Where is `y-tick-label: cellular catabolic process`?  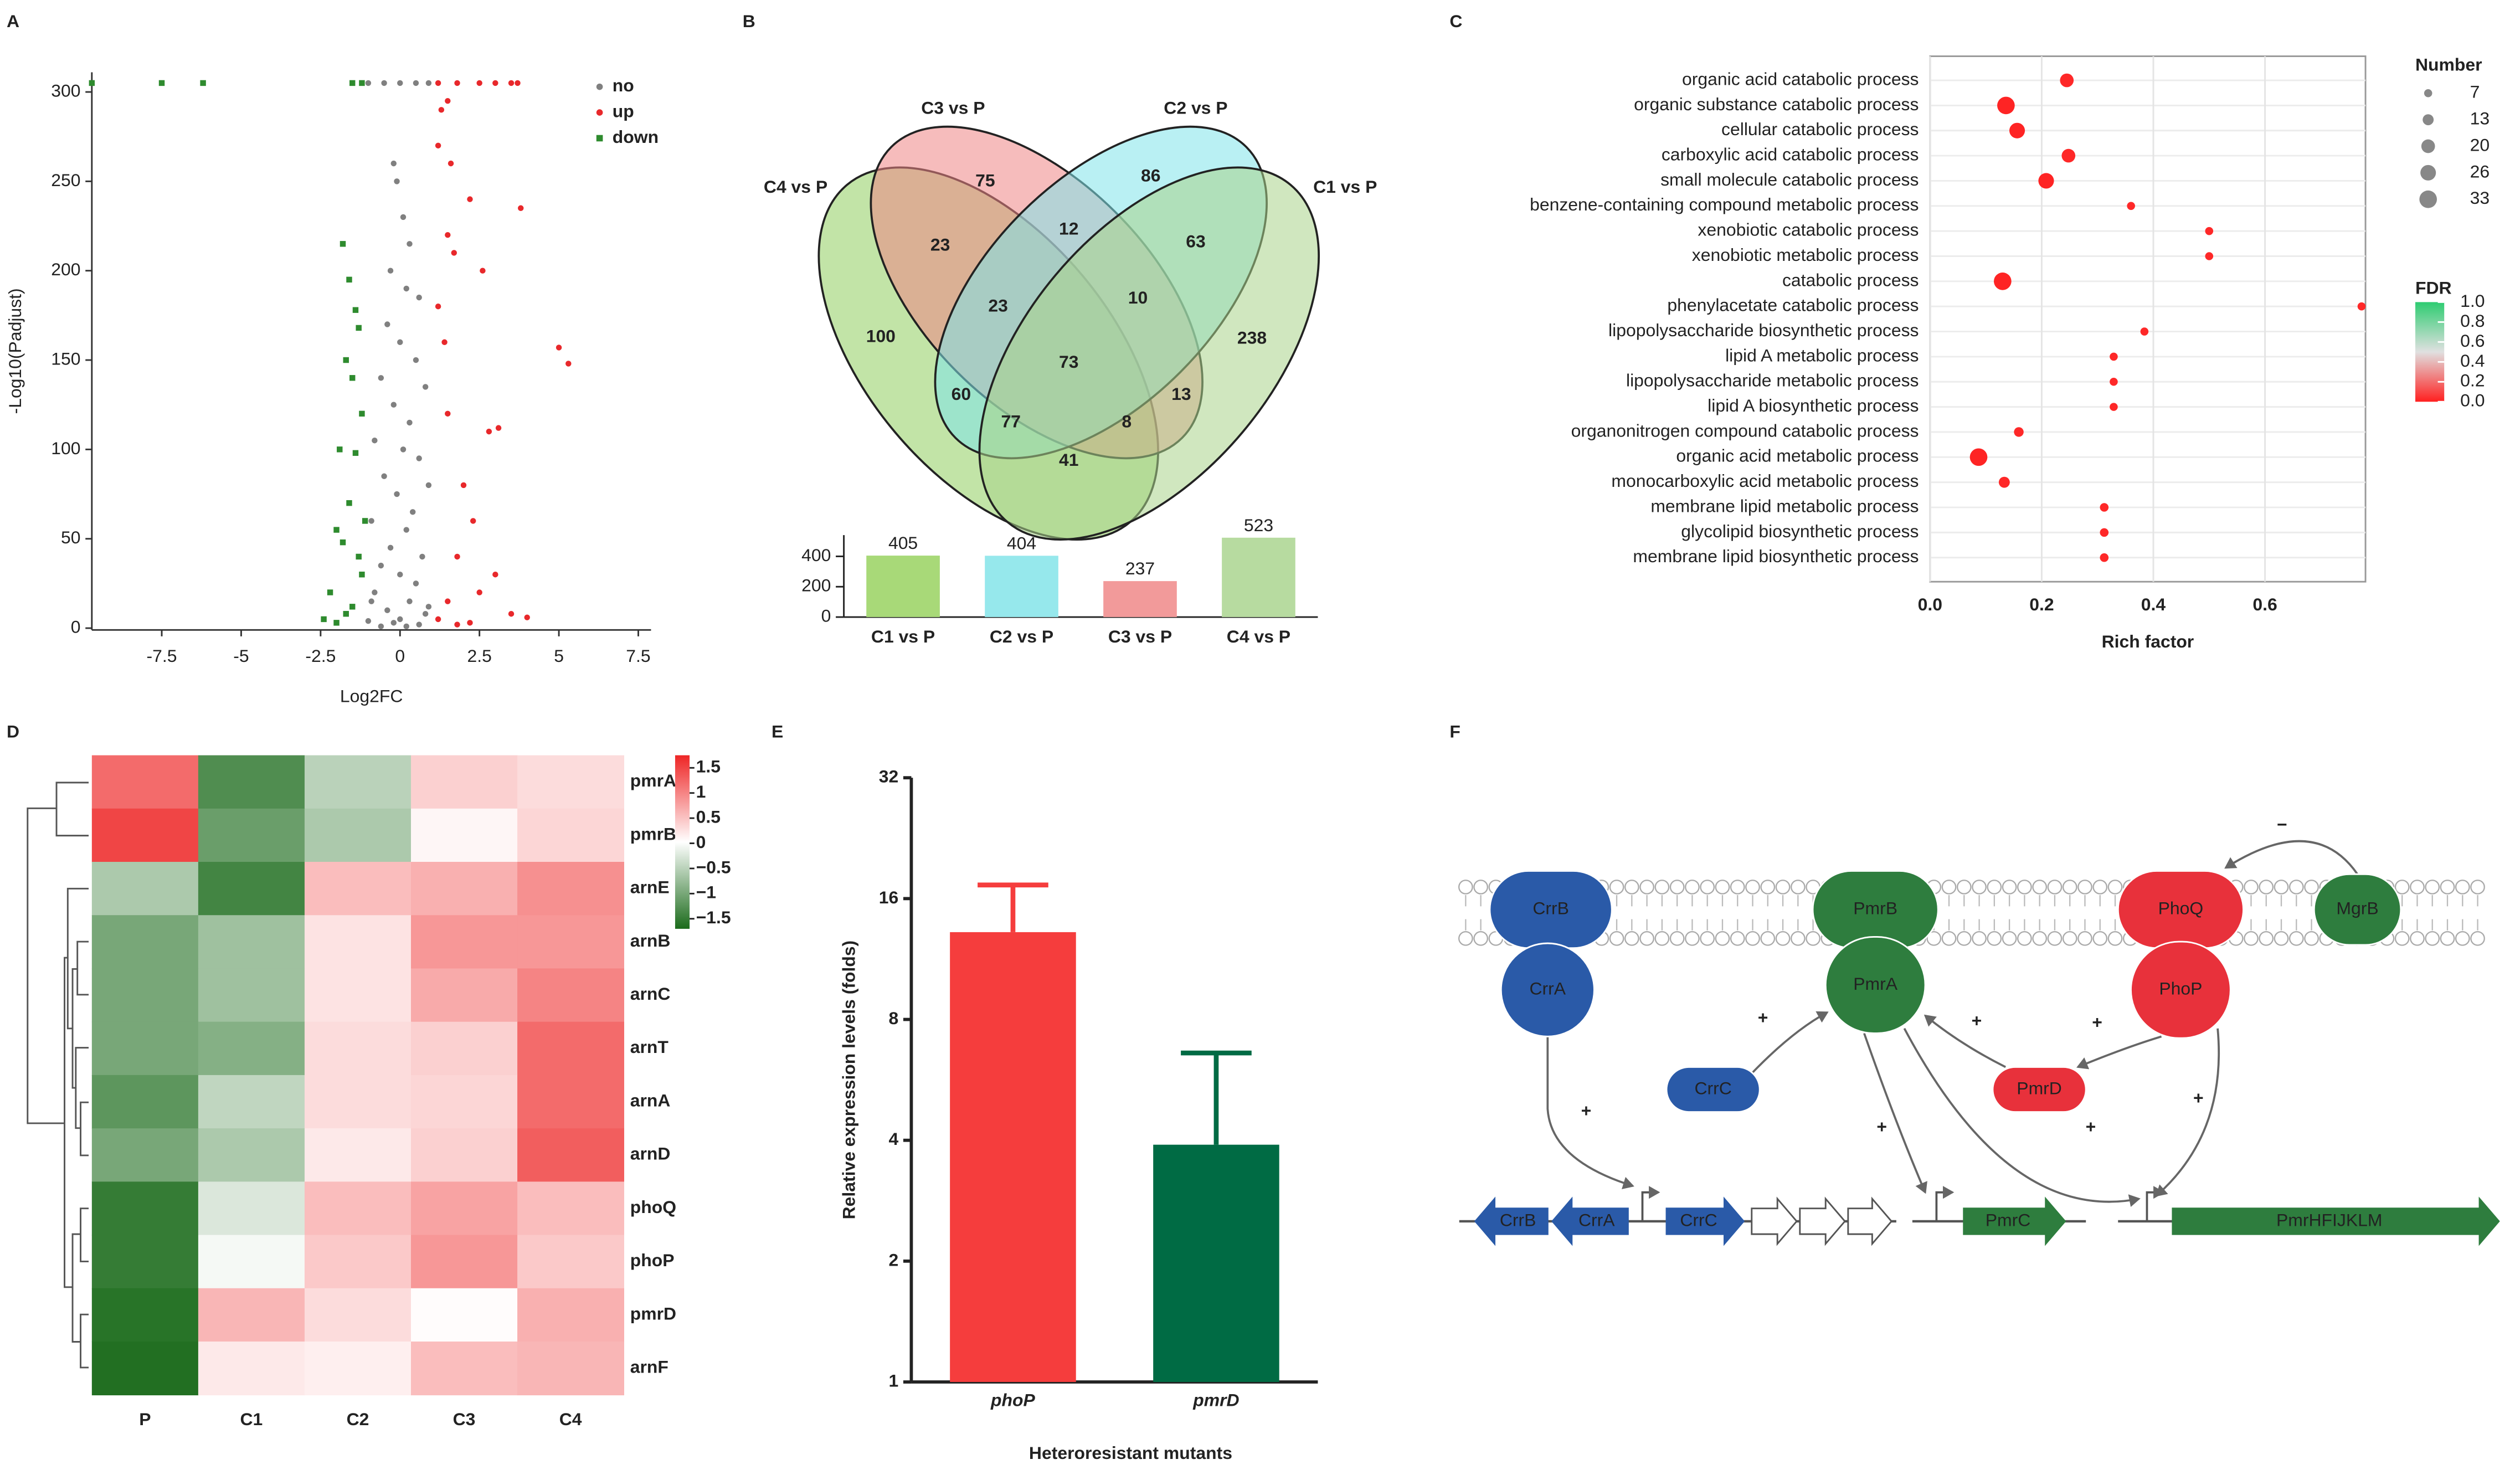
y-tick-label: cellular catabolic process is located at coordinates (1820, 129).